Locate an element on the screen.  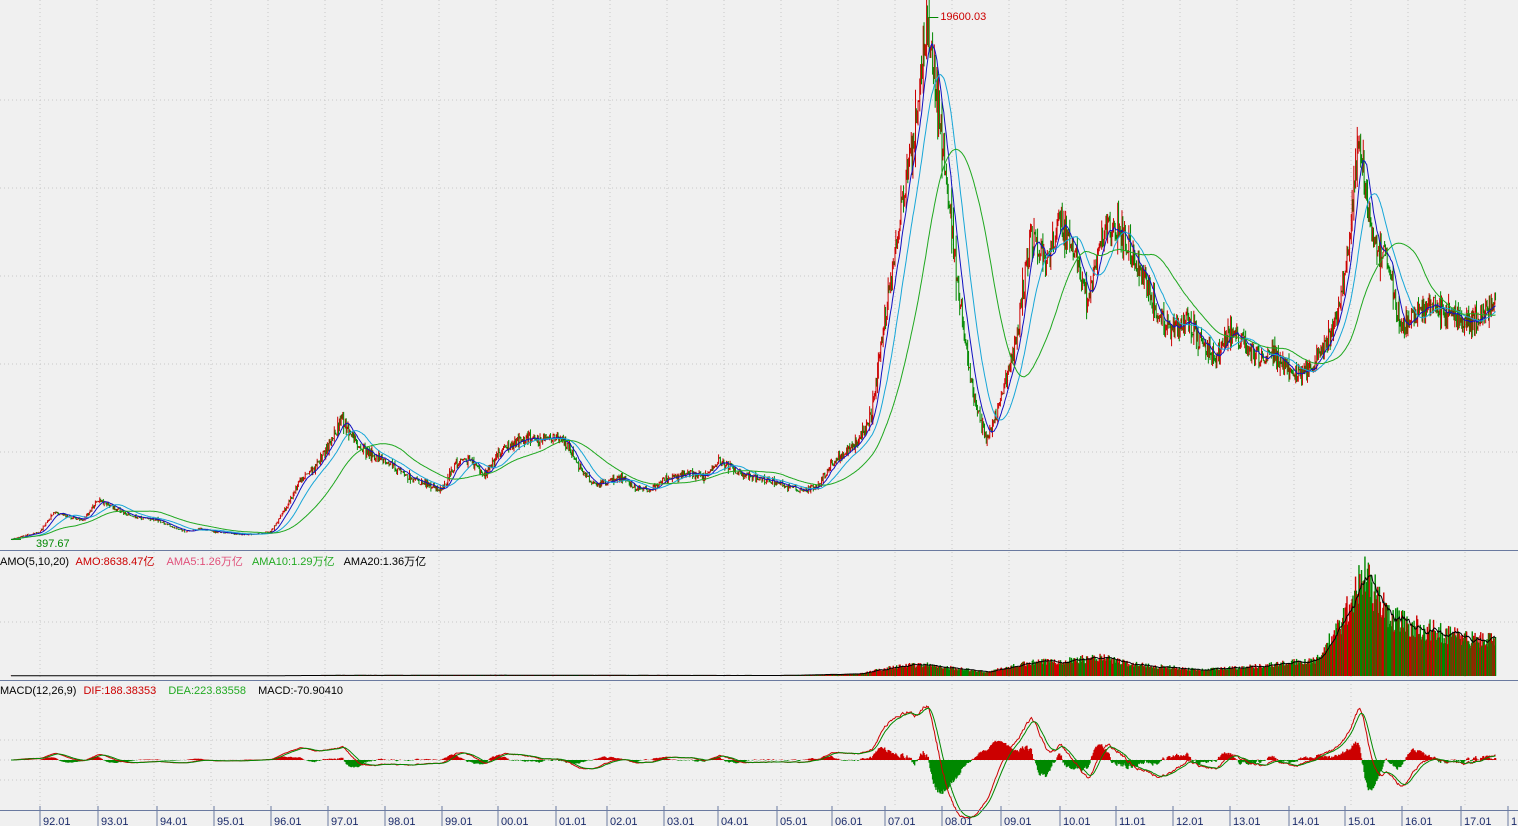
macd-panel is located at coordinates (754, 762).